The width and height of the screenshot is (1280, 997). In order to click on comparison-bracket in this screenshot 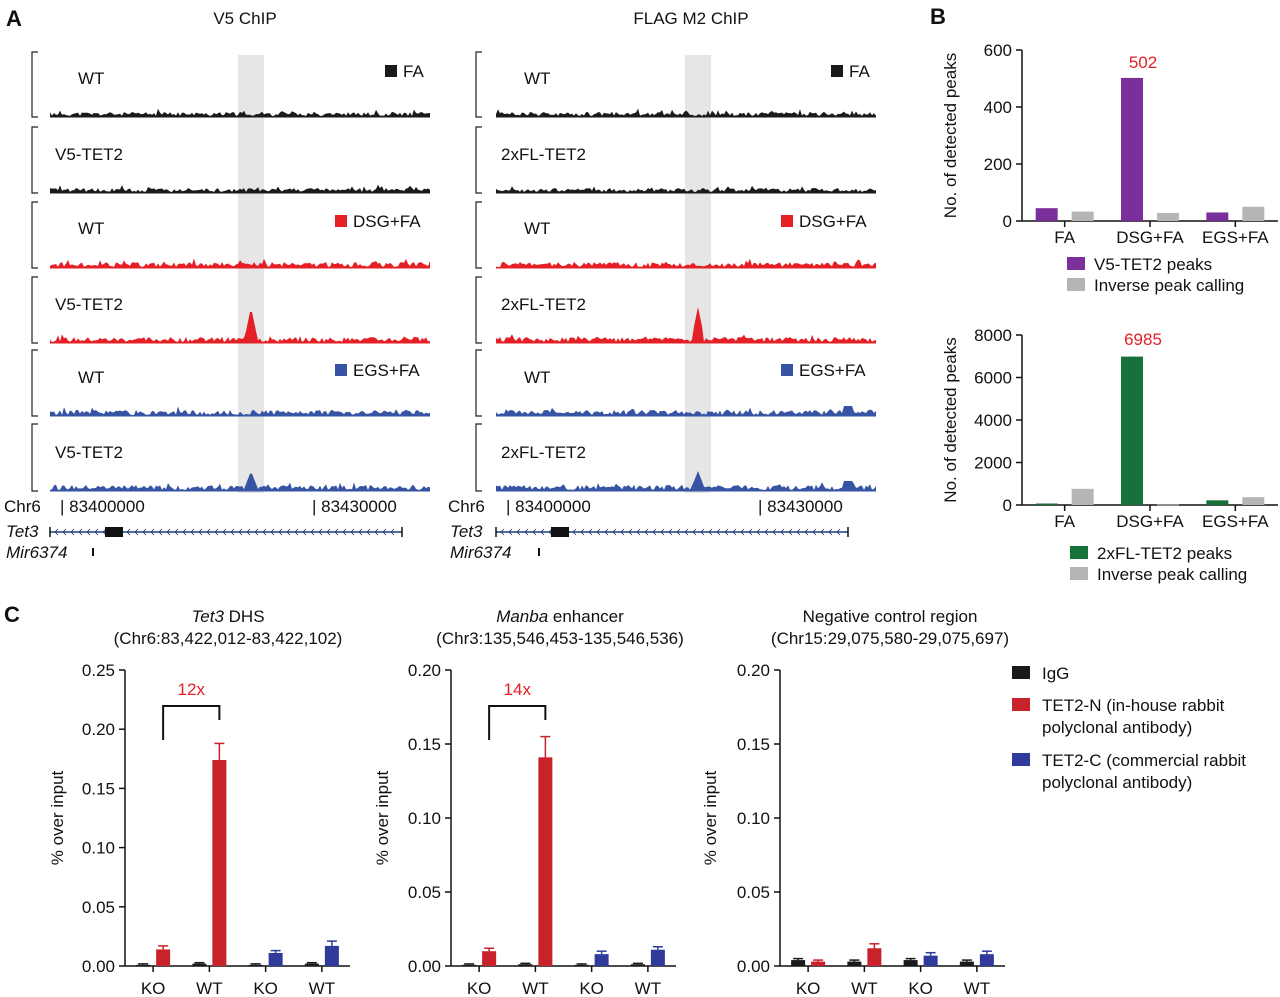, I will do `click(517, 722)`.